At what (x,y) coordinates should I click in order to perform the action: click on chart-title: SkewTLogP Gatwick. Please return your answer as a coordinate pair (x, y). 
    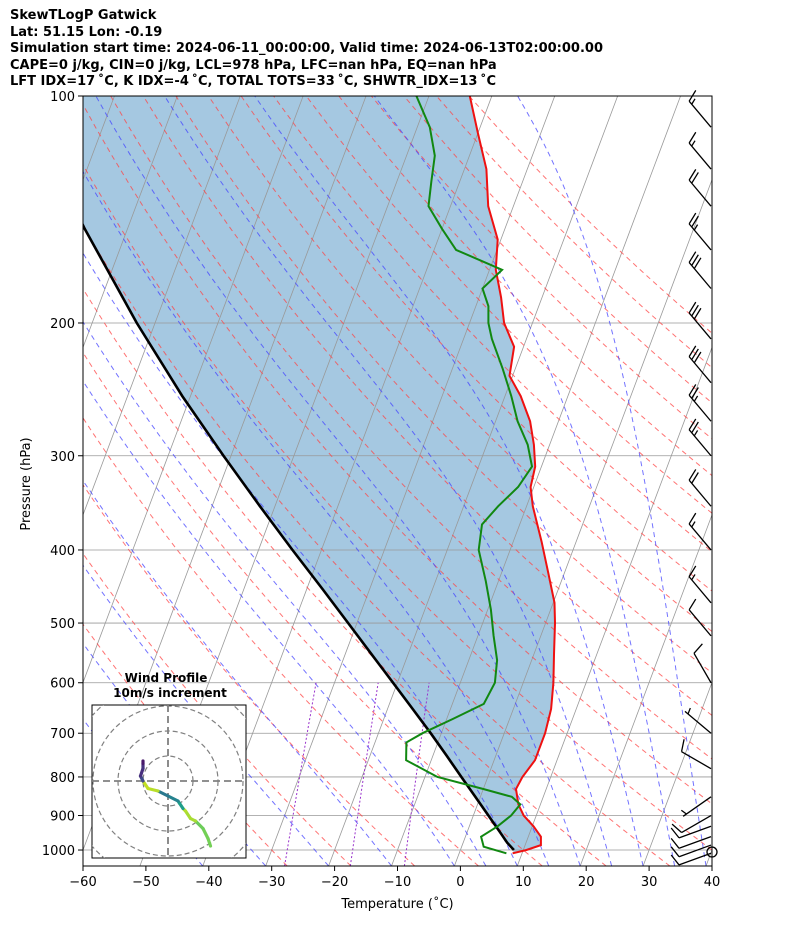
    Looking at the image, I should click on (83, 15).